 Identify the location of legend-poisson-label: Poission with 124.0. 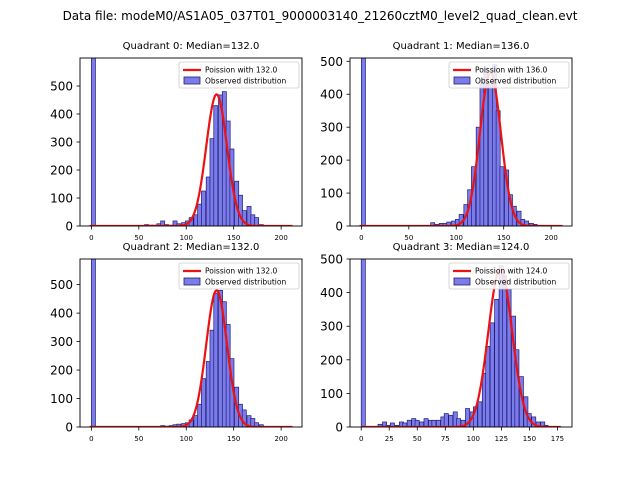
(511, 271).